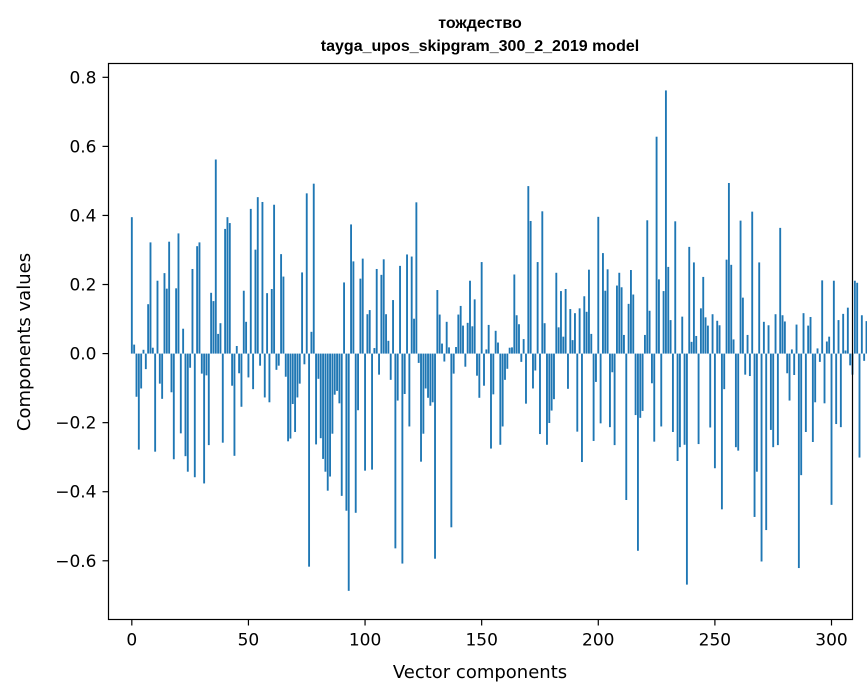  What do you see at coordinates (82, 216) in the screenshot?
I see `y-tick-label: 0.4` at bounding box center [82, 216].